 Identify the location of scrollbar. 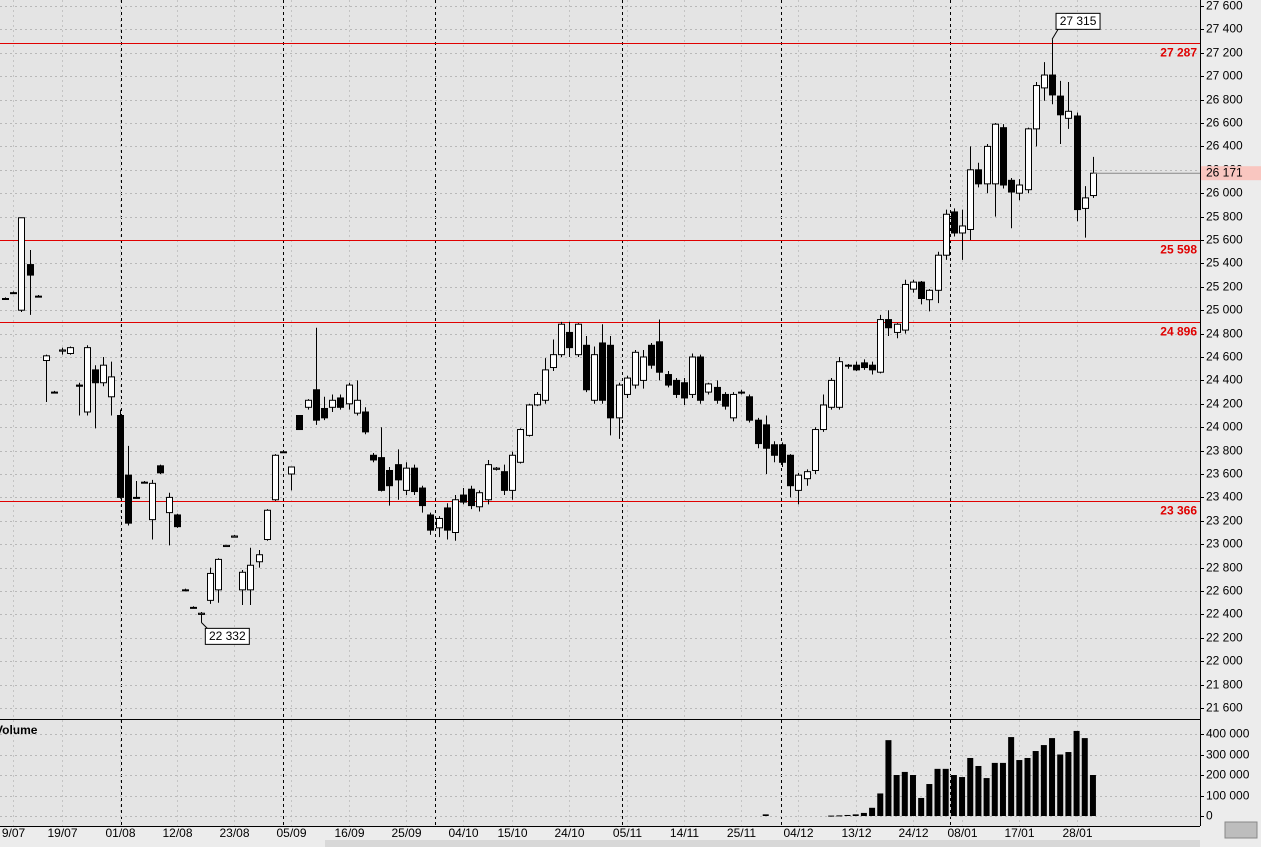
(762, 843).